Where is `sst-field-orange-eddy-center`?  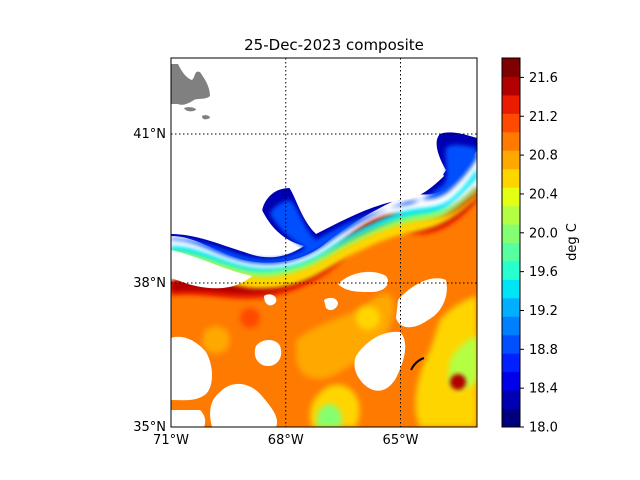 sst-field-orange-eddy-center is located at coordinates (250, 318).